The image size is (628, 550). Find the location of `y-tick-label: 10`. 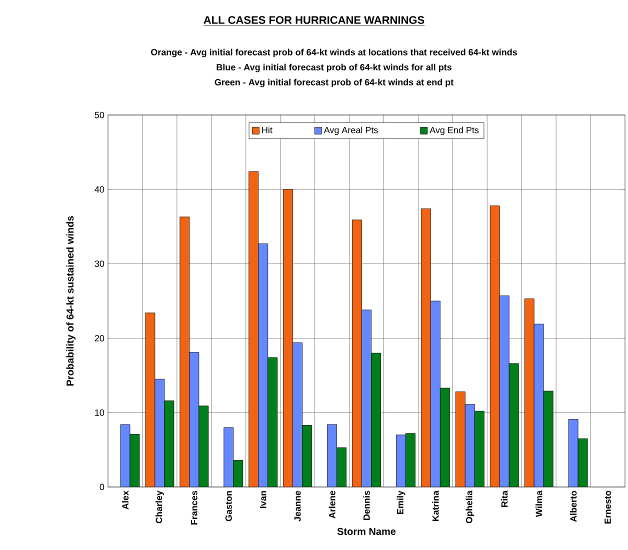

y-tick-label: 10 is located at coordinates (99, 412).